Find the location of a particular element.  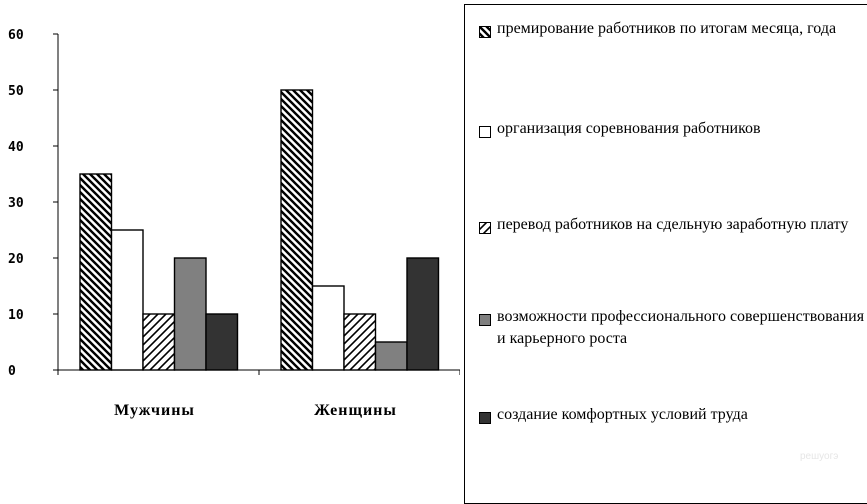

category-label: Женщины is located at coordinates (355, 410).